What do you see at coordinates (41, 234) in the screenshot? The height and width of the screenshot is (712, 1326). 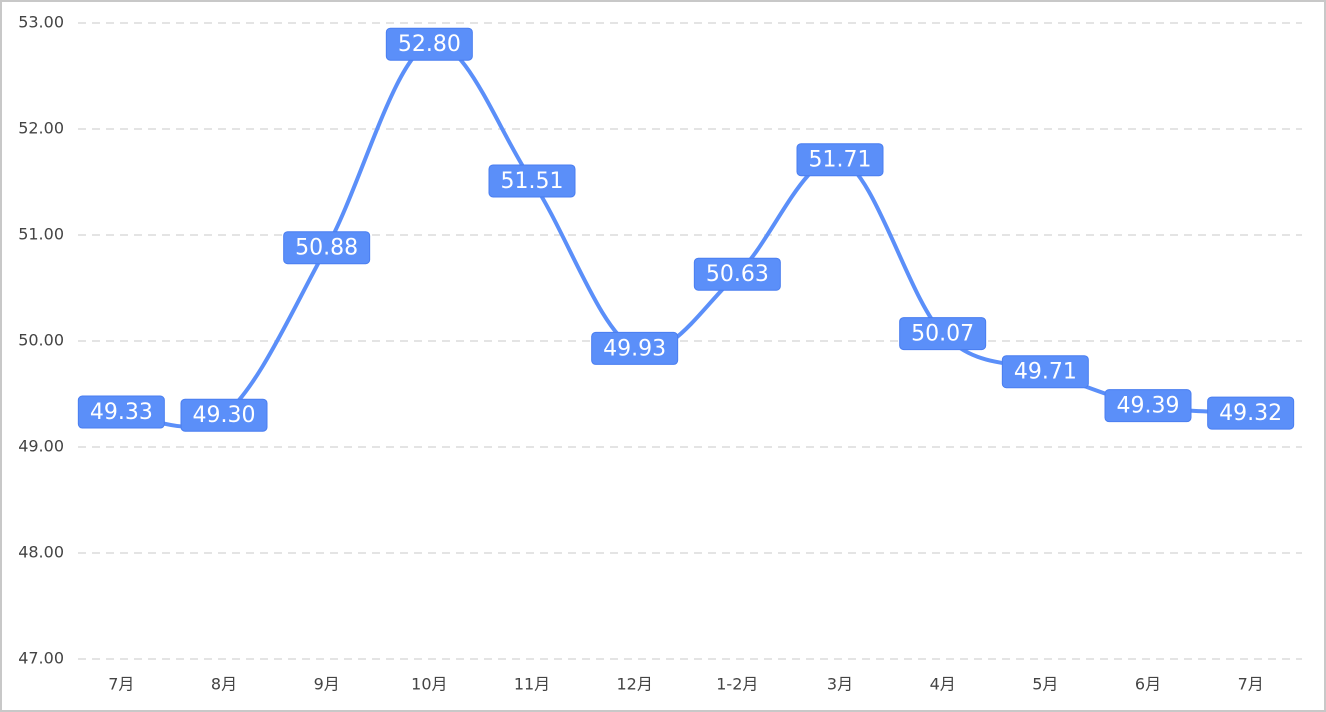 I see `y-tick-label: 51.00` at bounding box center [41, 234].